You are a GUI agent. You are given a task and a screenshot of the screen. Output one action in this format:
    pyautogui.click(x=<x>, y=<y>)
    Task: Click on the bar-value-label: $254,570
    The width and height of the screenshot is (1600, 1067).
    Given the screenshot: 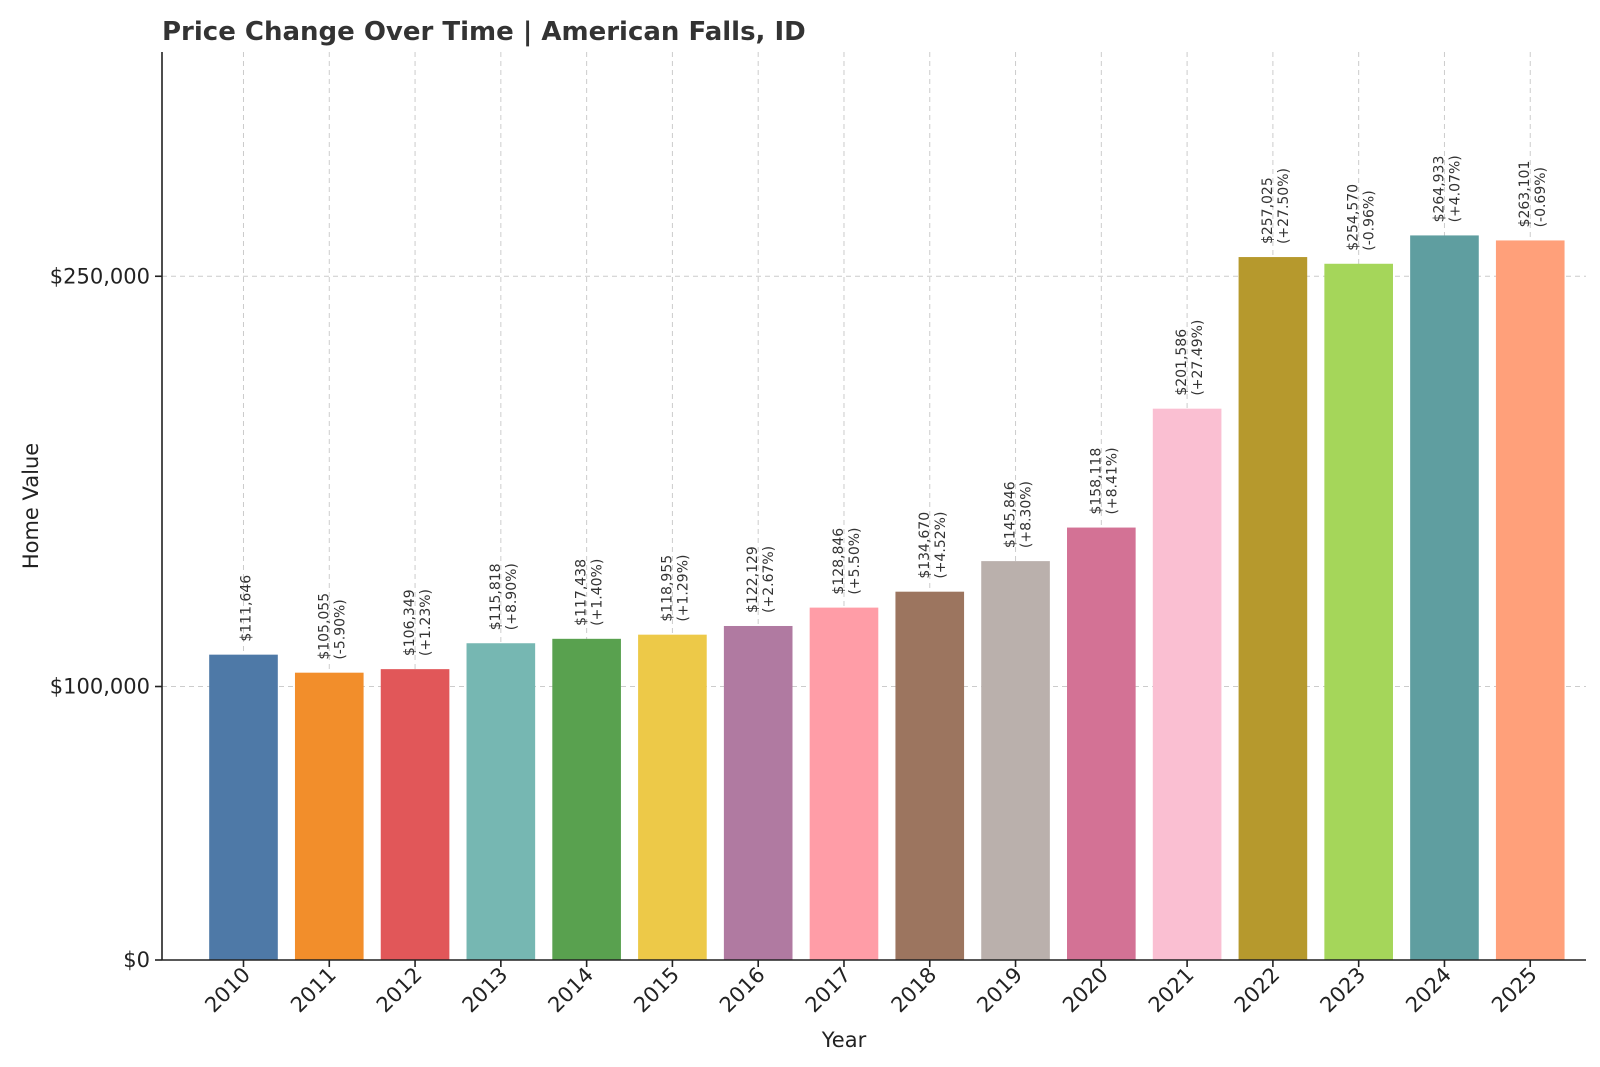 What is the action you would take?
    pyautogui.click(x=1354, y=217)
    